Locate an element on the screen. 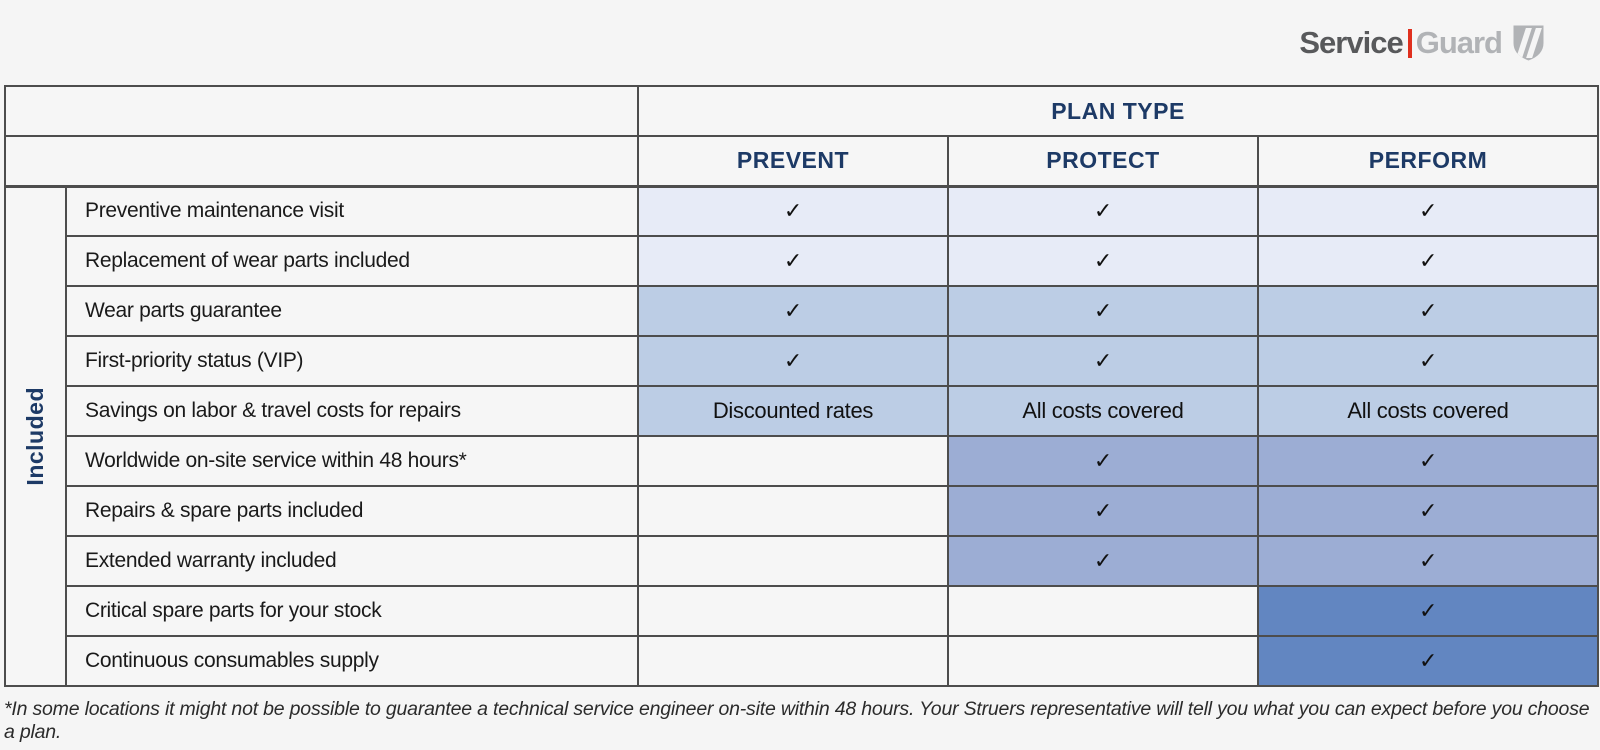  plan-type-row: PLAN TYPE is located at coordinates (802, 111).